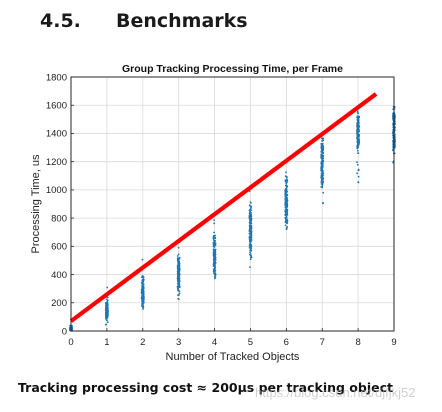 This screenshot has width=442, height=412. Describe the element at coordinates (106, 342) in the screenshot. I see `x-tick-label: 1` at that location.